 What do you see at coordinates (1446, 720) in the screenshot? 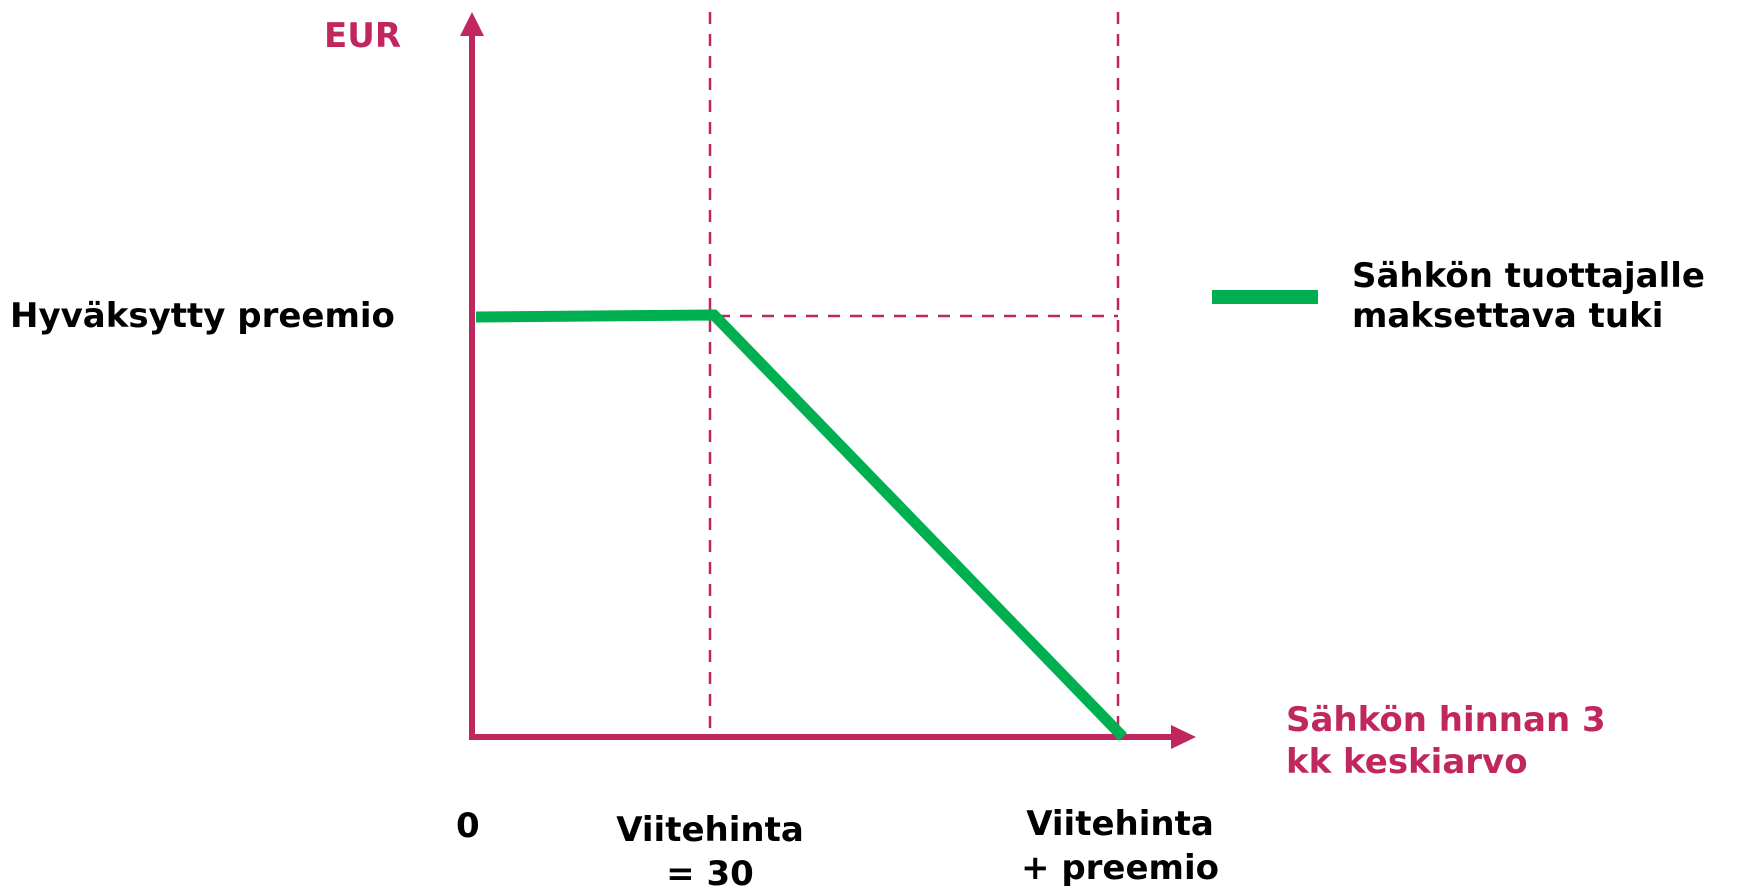
I see `x-axis-label-line1: Sähkön hinnan 3` at bounding box center [1446, 720].